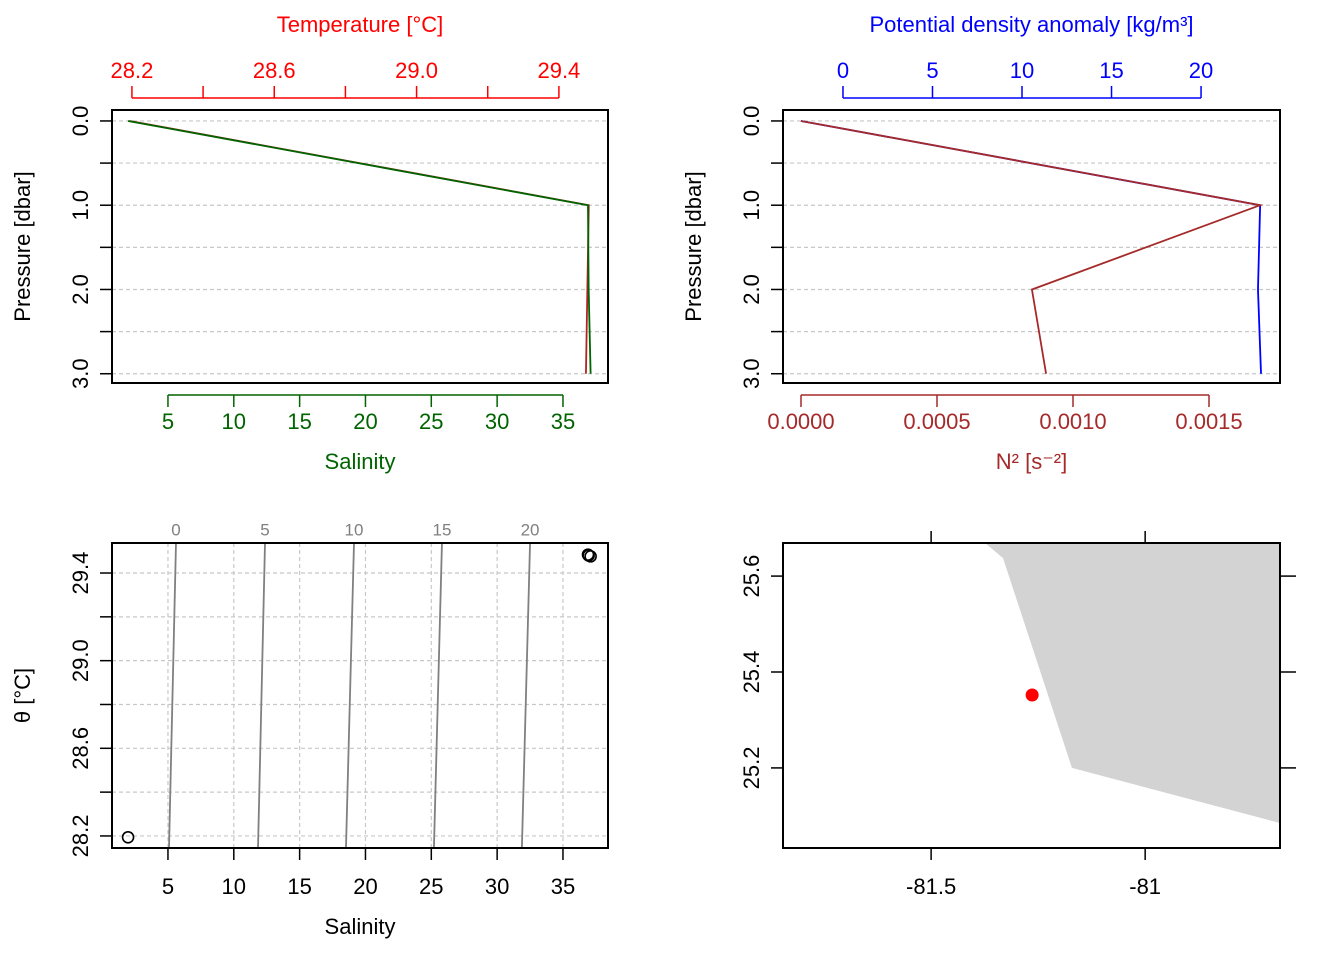  Describe the element at coordinates (931, 886) in the screenshot. I see `x-tick-label: -81.5` at that location.